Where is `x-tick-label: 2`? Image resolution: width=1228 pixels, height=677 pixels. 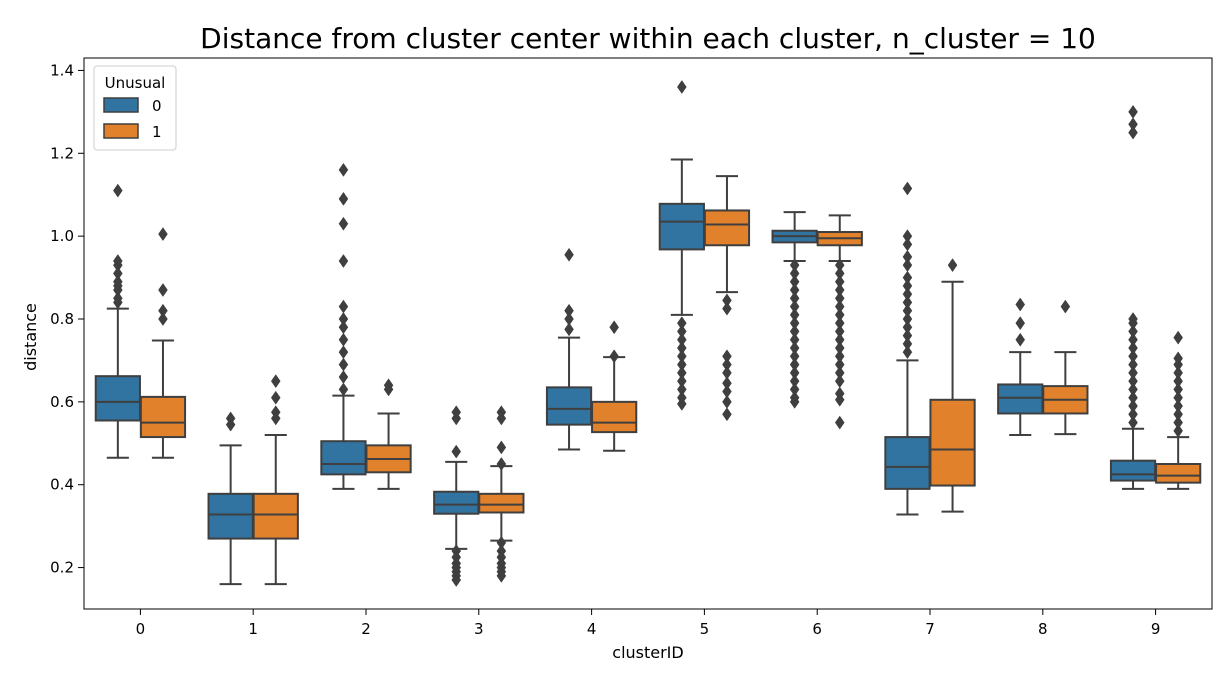 x-tick-label: 2 is located at coordinates (366, 629).